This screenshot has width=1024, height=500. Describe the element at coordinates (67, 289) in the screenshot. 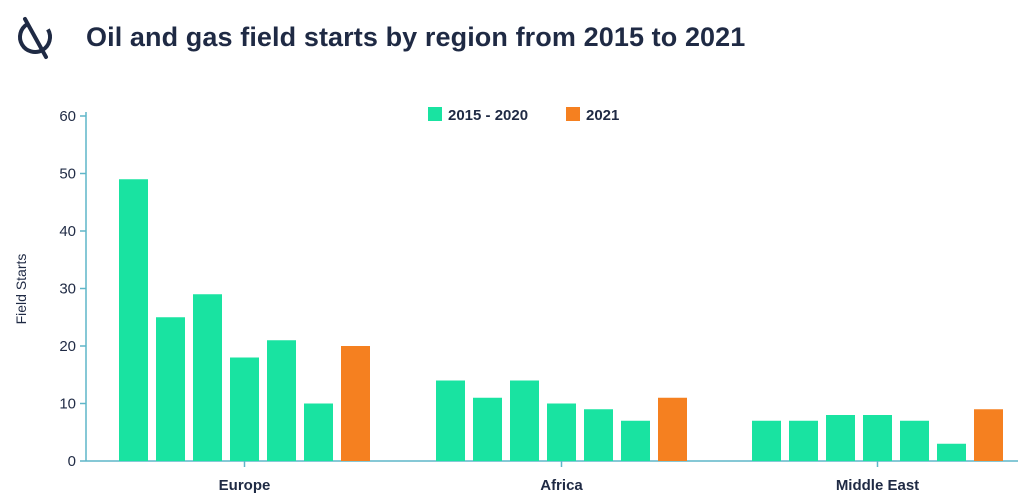

I see `y-tick-label: 30` at that location.